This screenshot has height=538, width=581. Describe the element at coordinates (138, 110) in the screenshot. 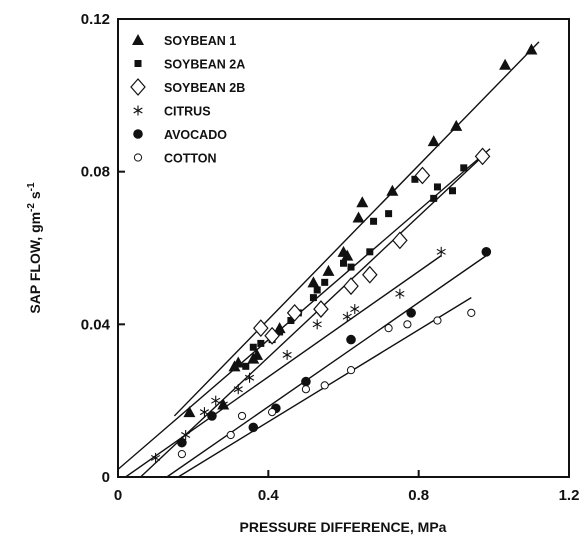

I see `legend-marker-citrus` at that location.